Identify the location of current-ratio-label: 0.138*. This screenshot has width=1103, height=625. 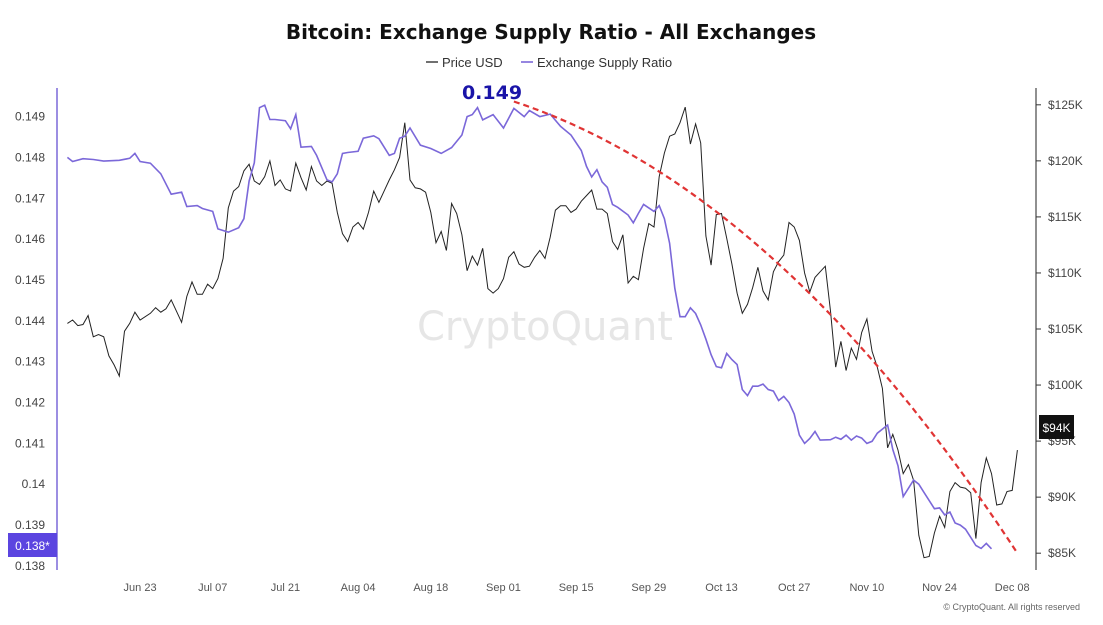
(32, 546).